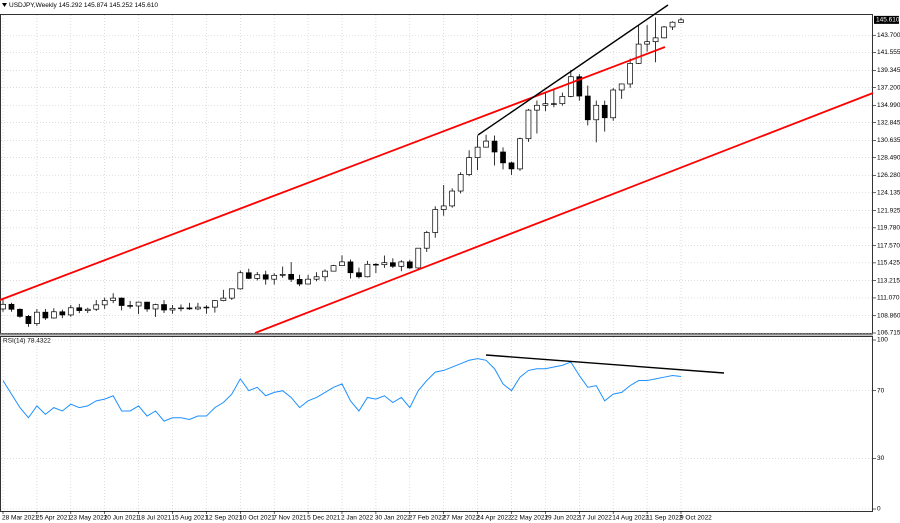  Describe the element at coordinates (664, 518) in the screenshot. I see `x-tick-label: 11 Sep 2022` at that location.